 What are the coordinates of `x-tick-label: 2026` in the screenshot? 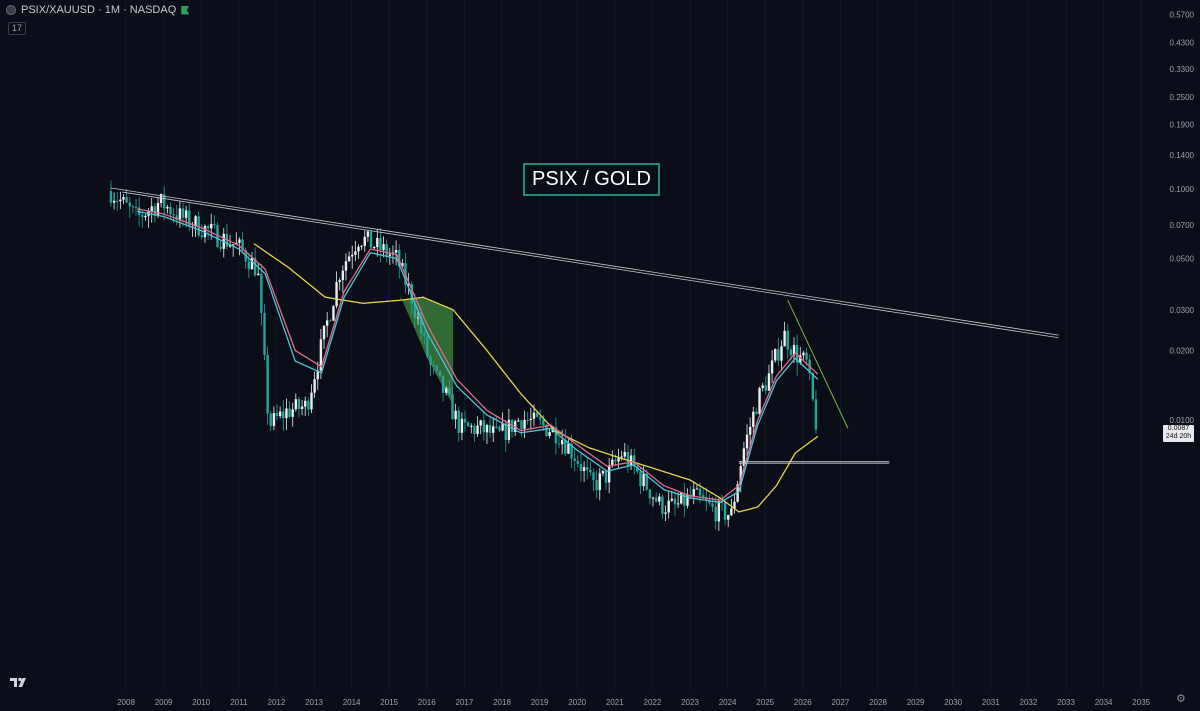 It's located at (803, 702).